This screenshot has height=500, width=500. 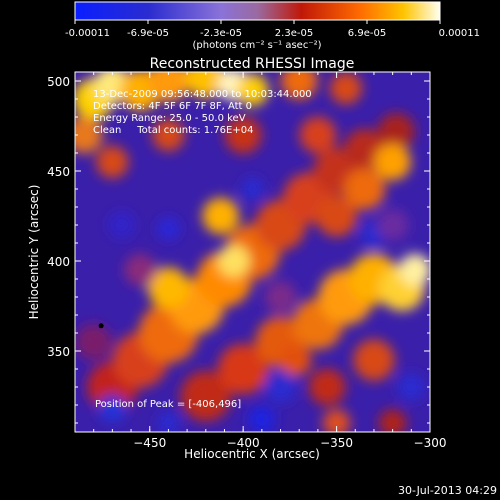 What do you see at coordinates (58, 172) in the screenshot?
I see `y-tick-label: 450` at bounding box center [58, 172].